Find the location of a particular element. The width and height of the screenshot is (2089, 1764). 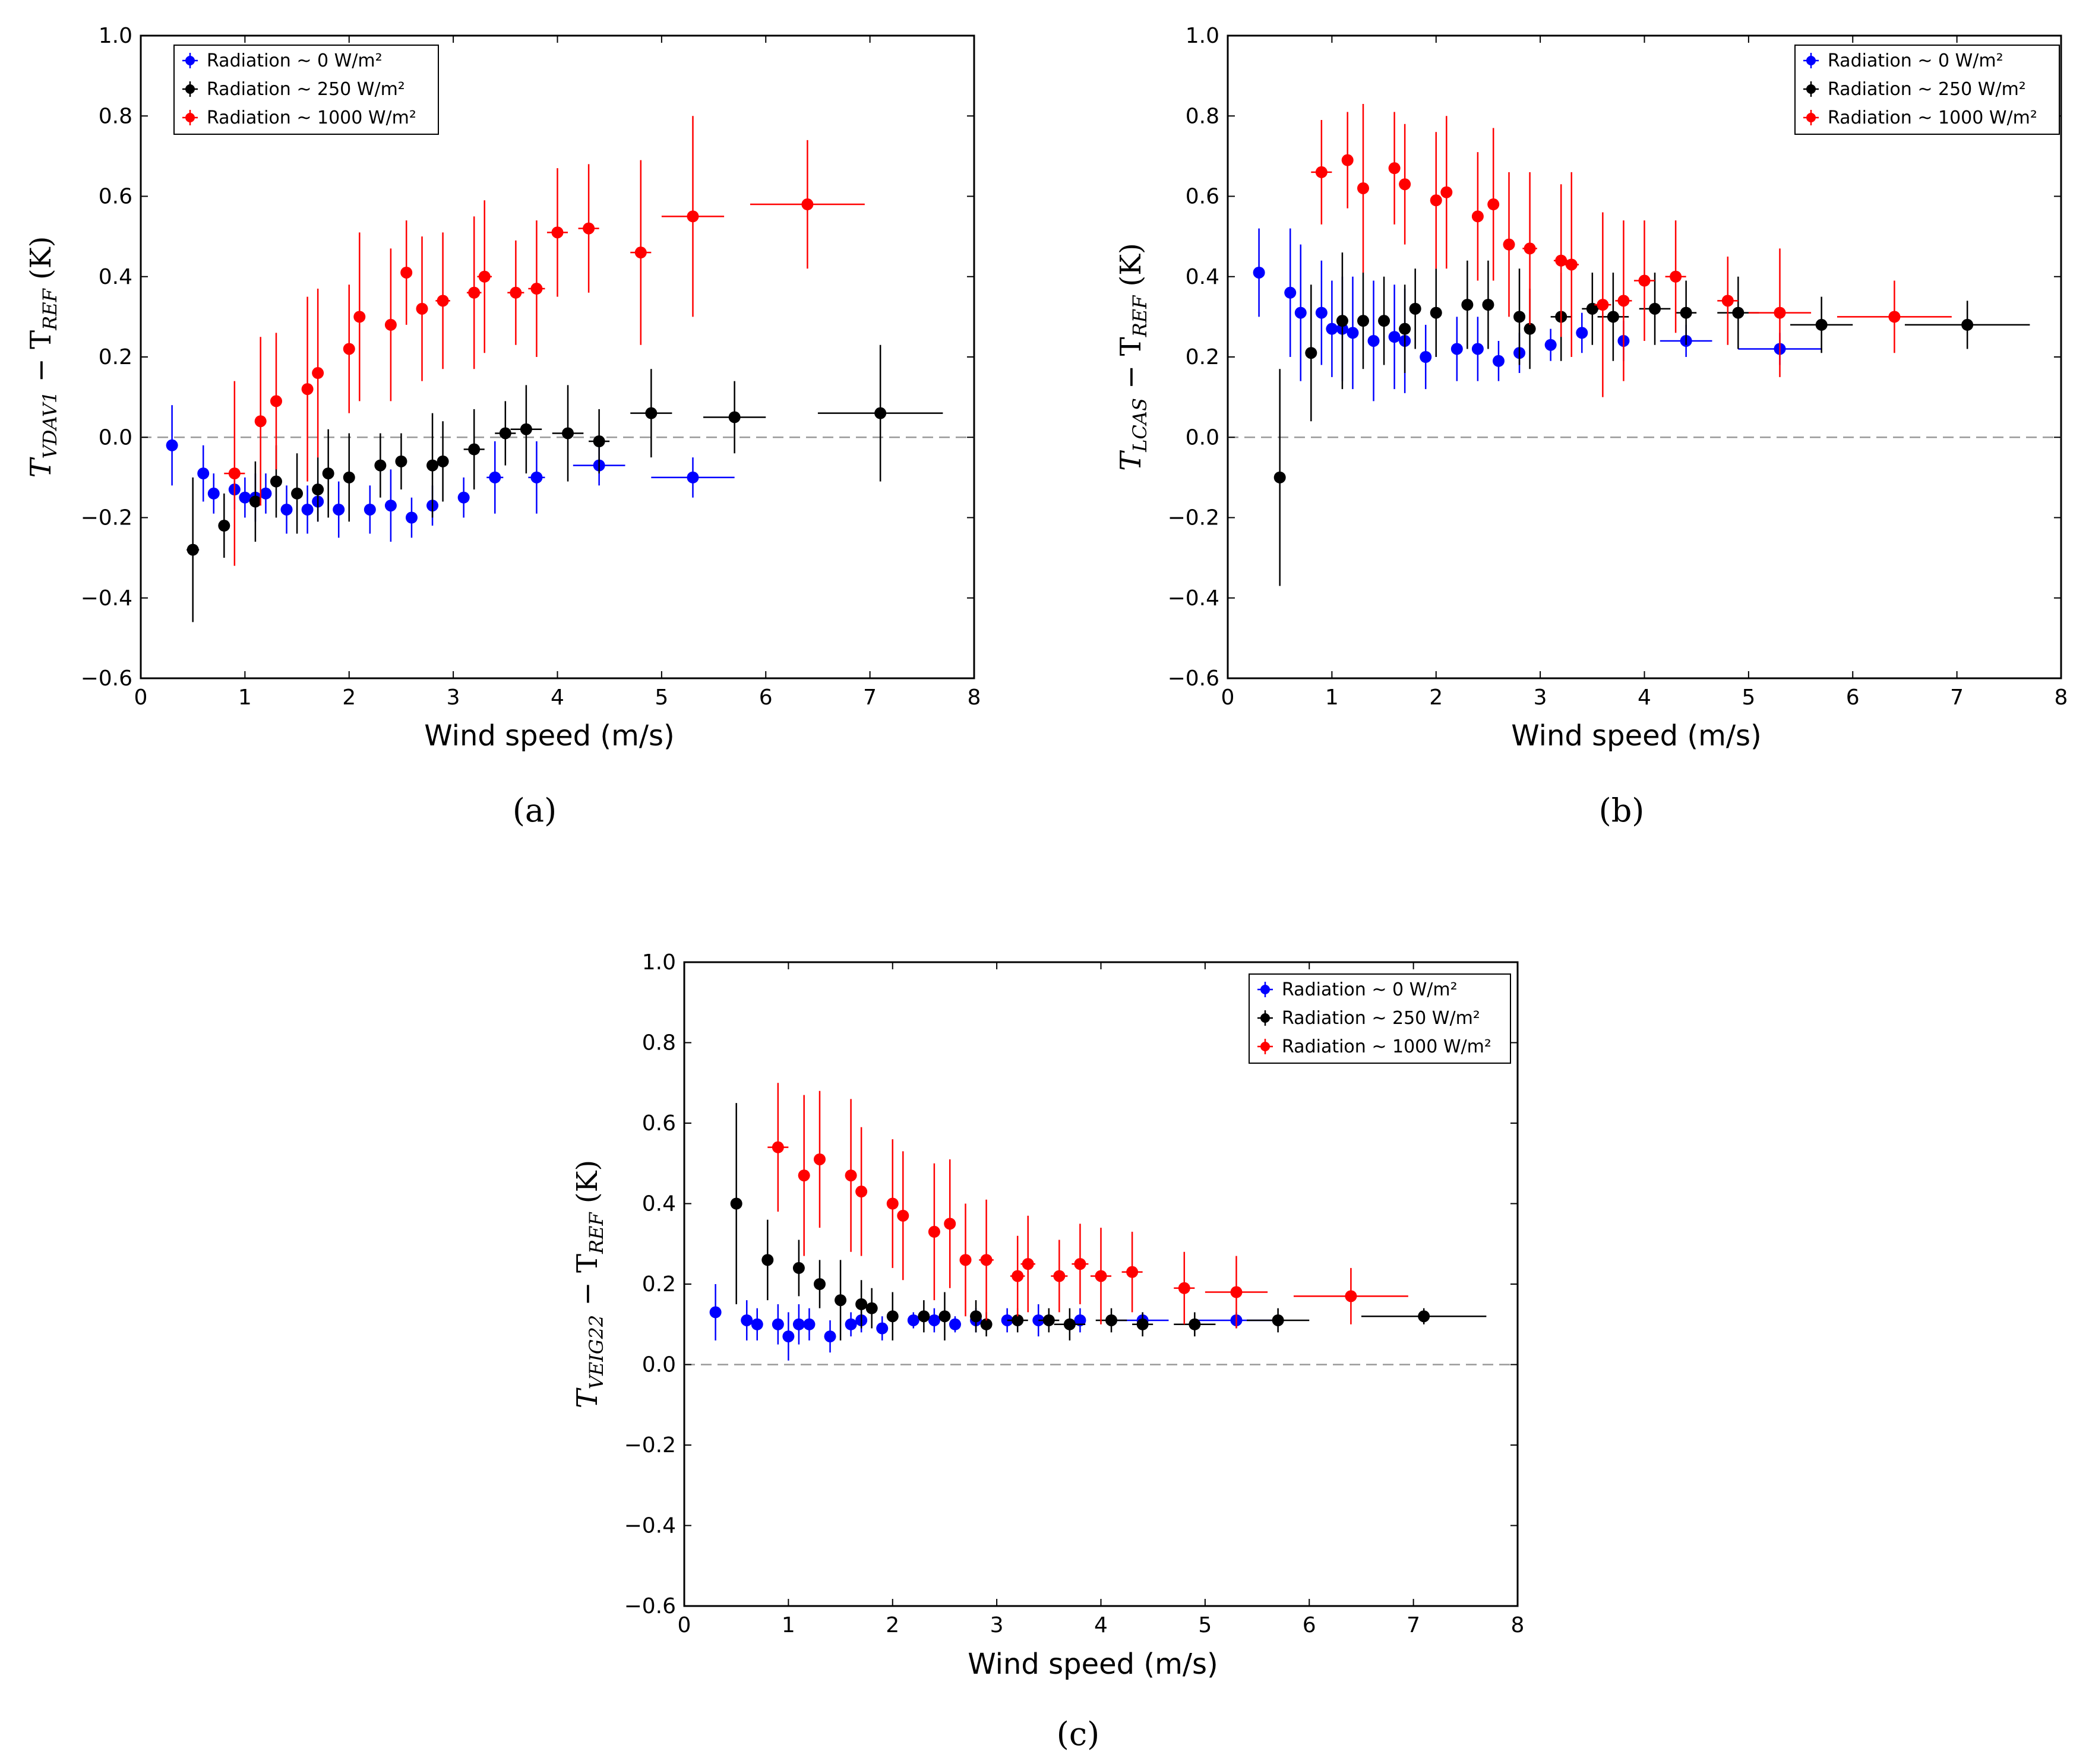

legend-marker-dot is located at coordinates (1811, 89).